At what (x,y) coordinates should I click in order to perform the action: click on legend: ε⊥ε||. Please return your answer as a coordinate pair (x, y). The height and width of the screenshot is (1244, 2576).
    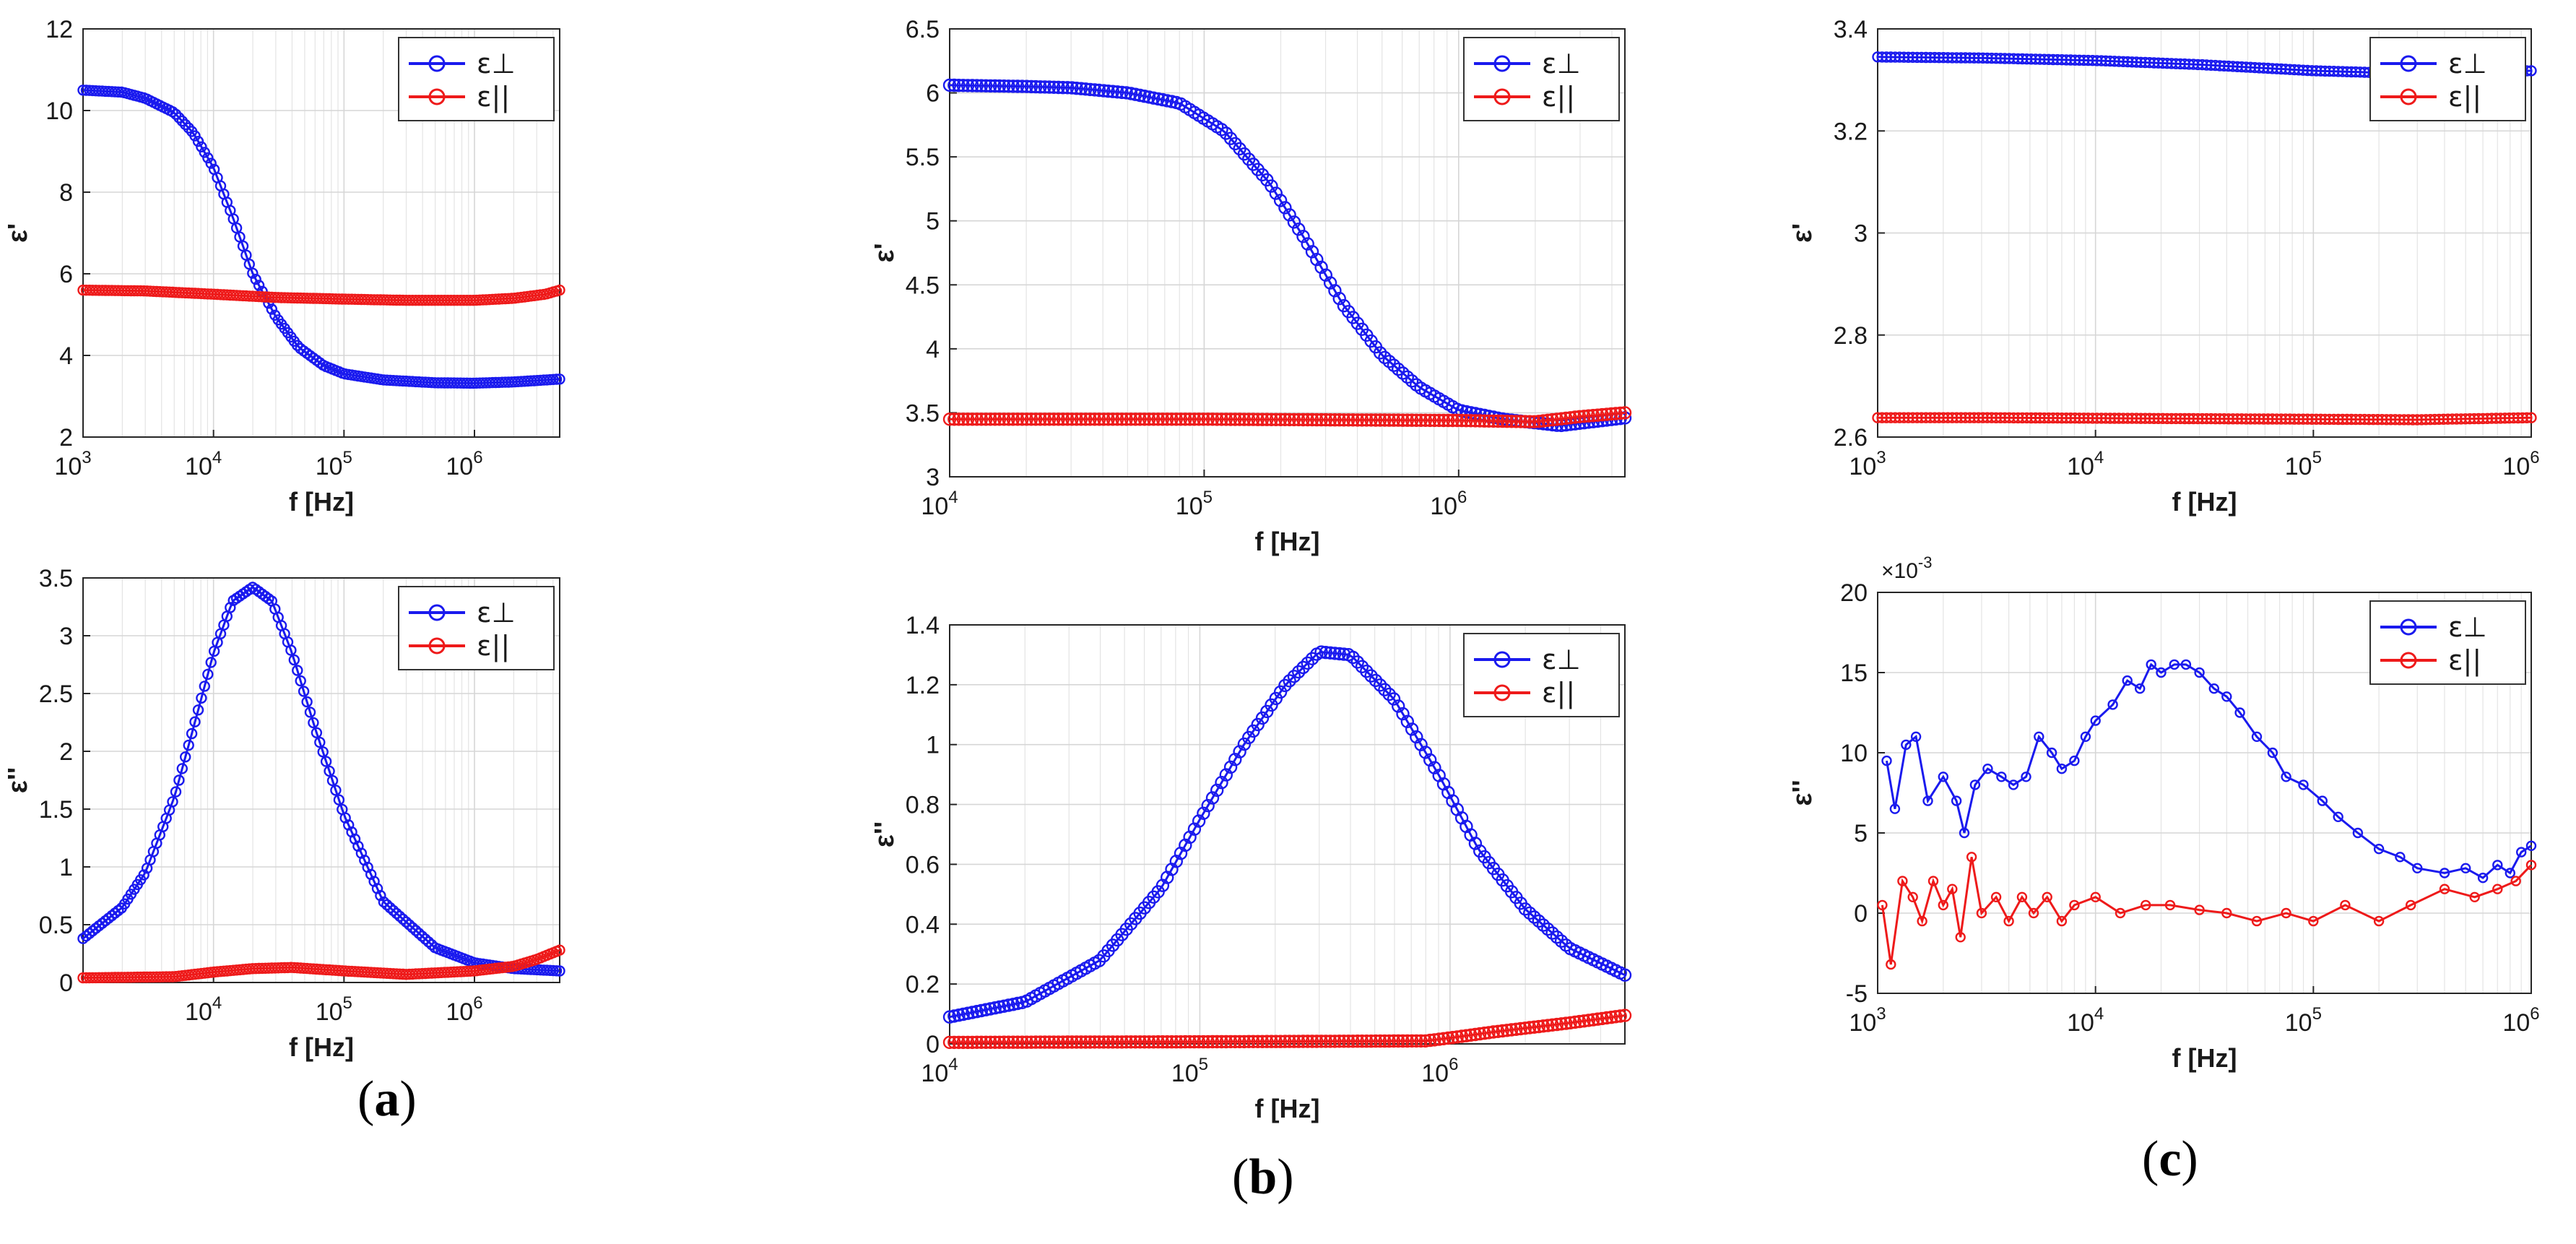
    Looking at the image, I should click on (1541, 79).